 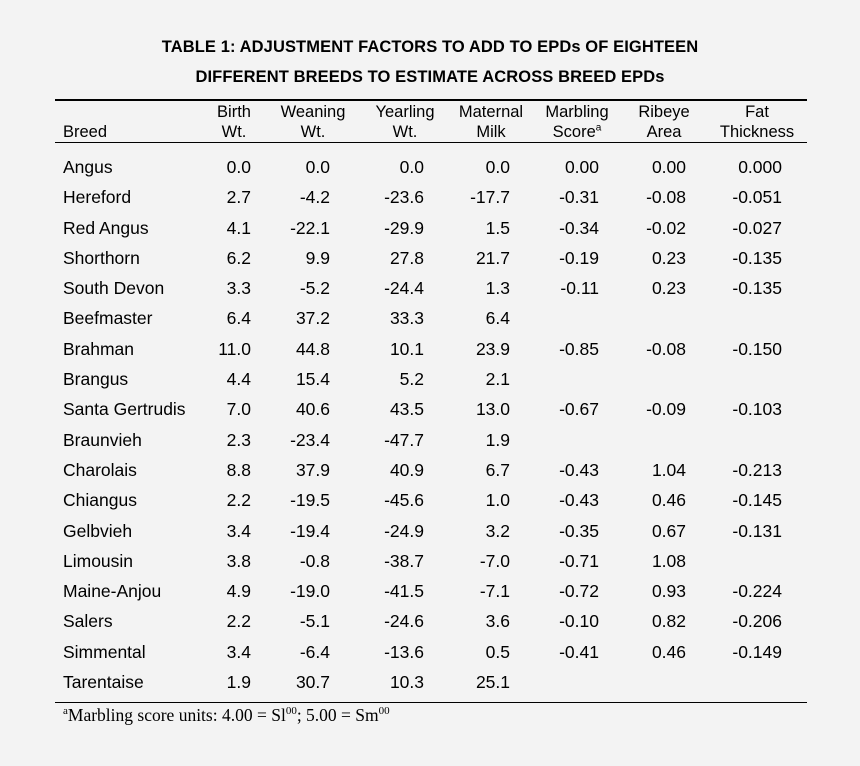 I want to click on cell-yearling-wt: -13.6, so click(x=404, y=651).